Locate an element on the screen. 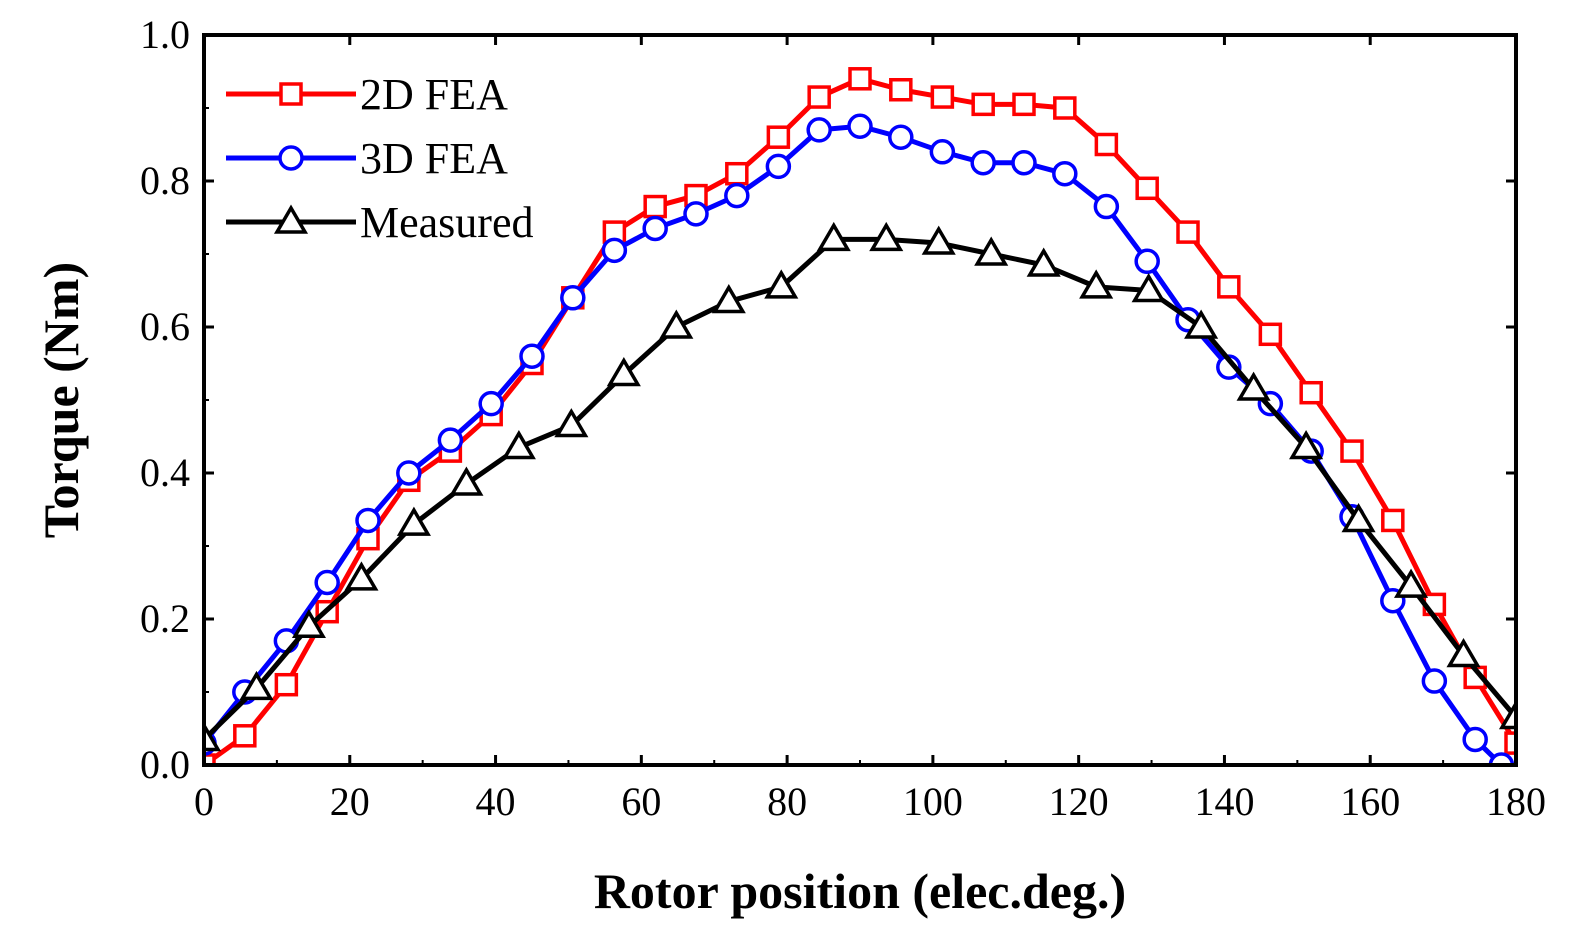 The width and height of the screenshot is (1571, 935). legend-entry: 2D FEA is located at coordinates (367, 94).